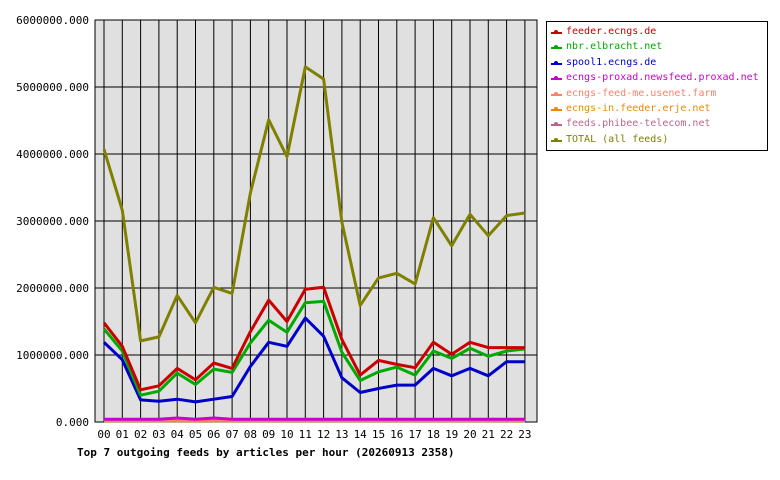 Image resolution: width=780 pixels, height=480 pixels. I want to click on x-tick-label: 22, so click(506, 434).